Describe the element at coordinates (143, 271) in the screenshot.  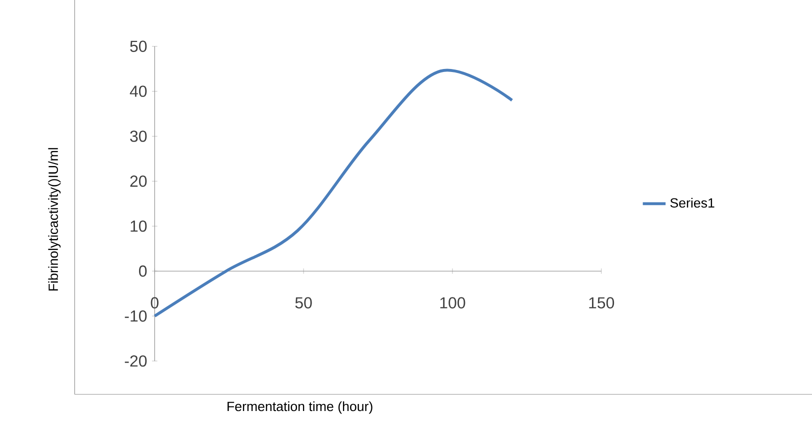
I see `y-tick-label: 0` at that location.